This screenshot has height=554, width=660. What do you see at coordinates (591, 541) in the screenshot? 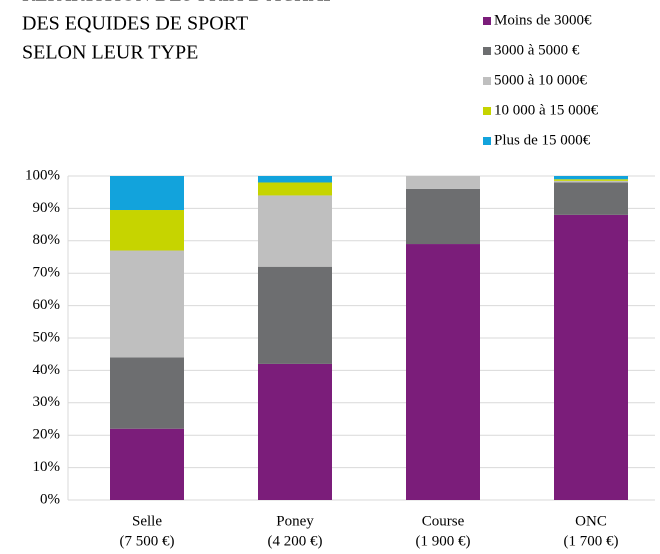
I see `x-tick-sublabel: (1 700 €)` at bounding box center [591, 541].